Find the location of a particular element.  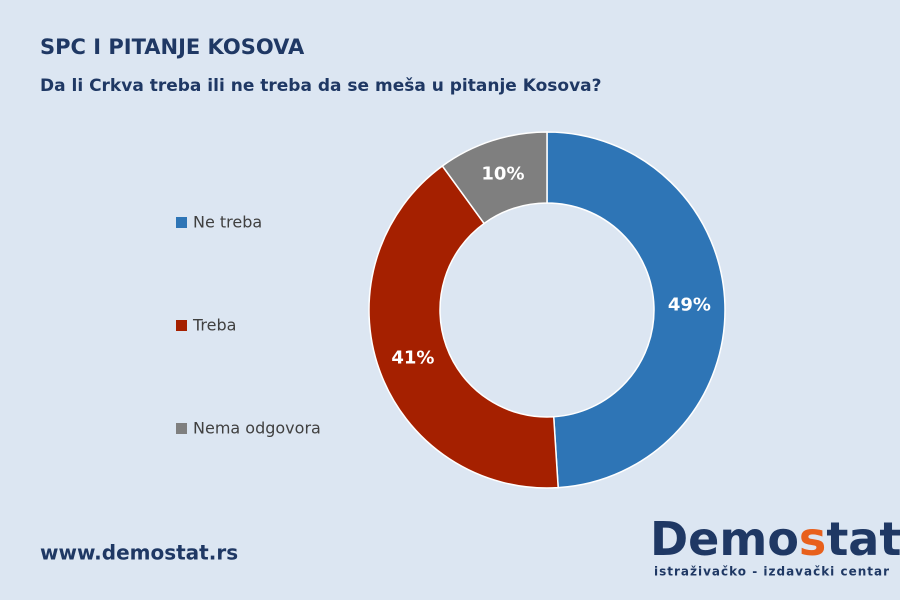

logo: Demostat is located at coordinates (775, 539).